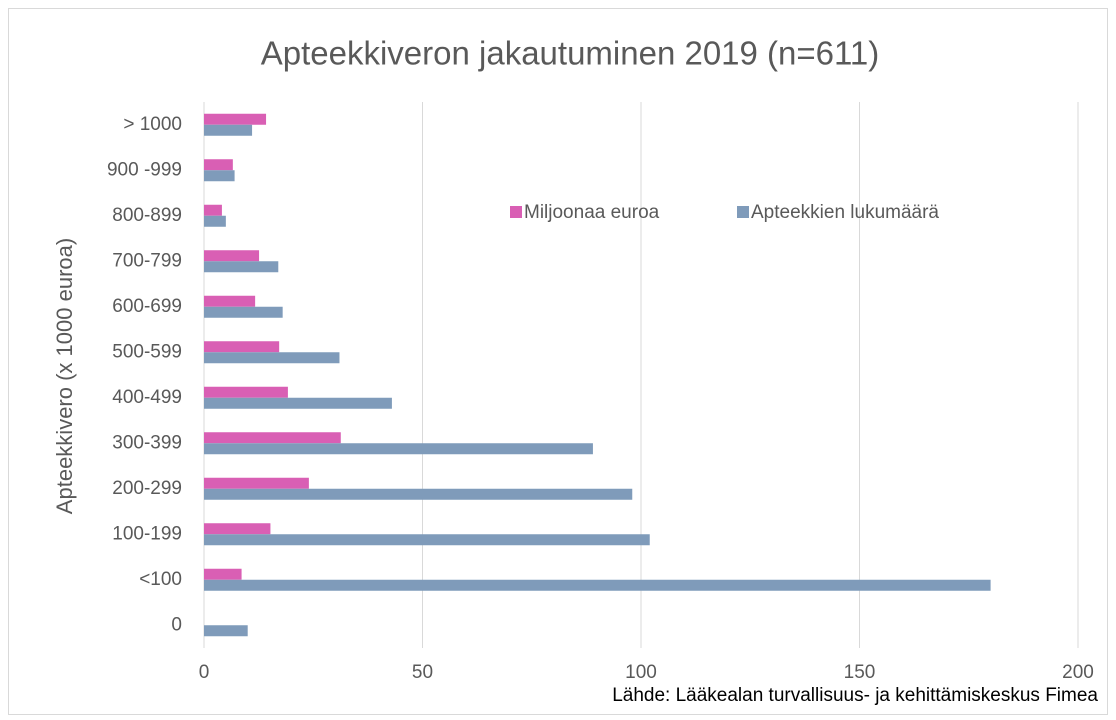  What do you see at coordinates (641, 672) in the screenshot?
I see `x-tick-label: 100` at bounding box center [641, 672].